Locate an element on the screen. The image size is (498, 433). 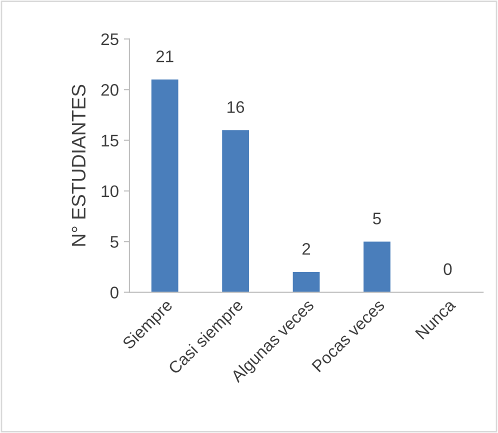
y-tick-label: 10 is located at coordinates (110, 191).